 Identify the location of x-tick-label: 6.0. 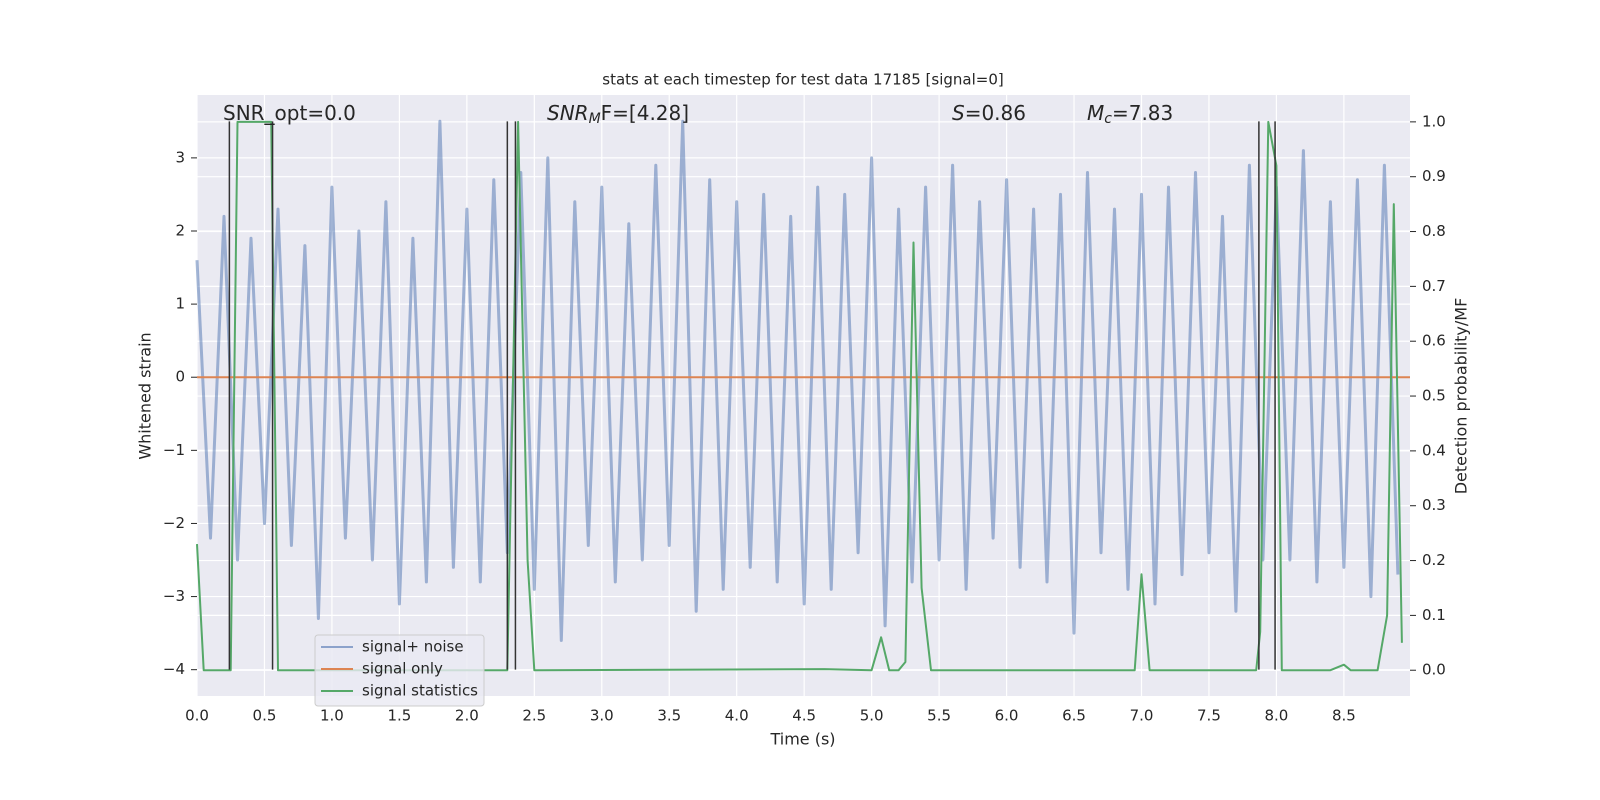
(1007, 716).